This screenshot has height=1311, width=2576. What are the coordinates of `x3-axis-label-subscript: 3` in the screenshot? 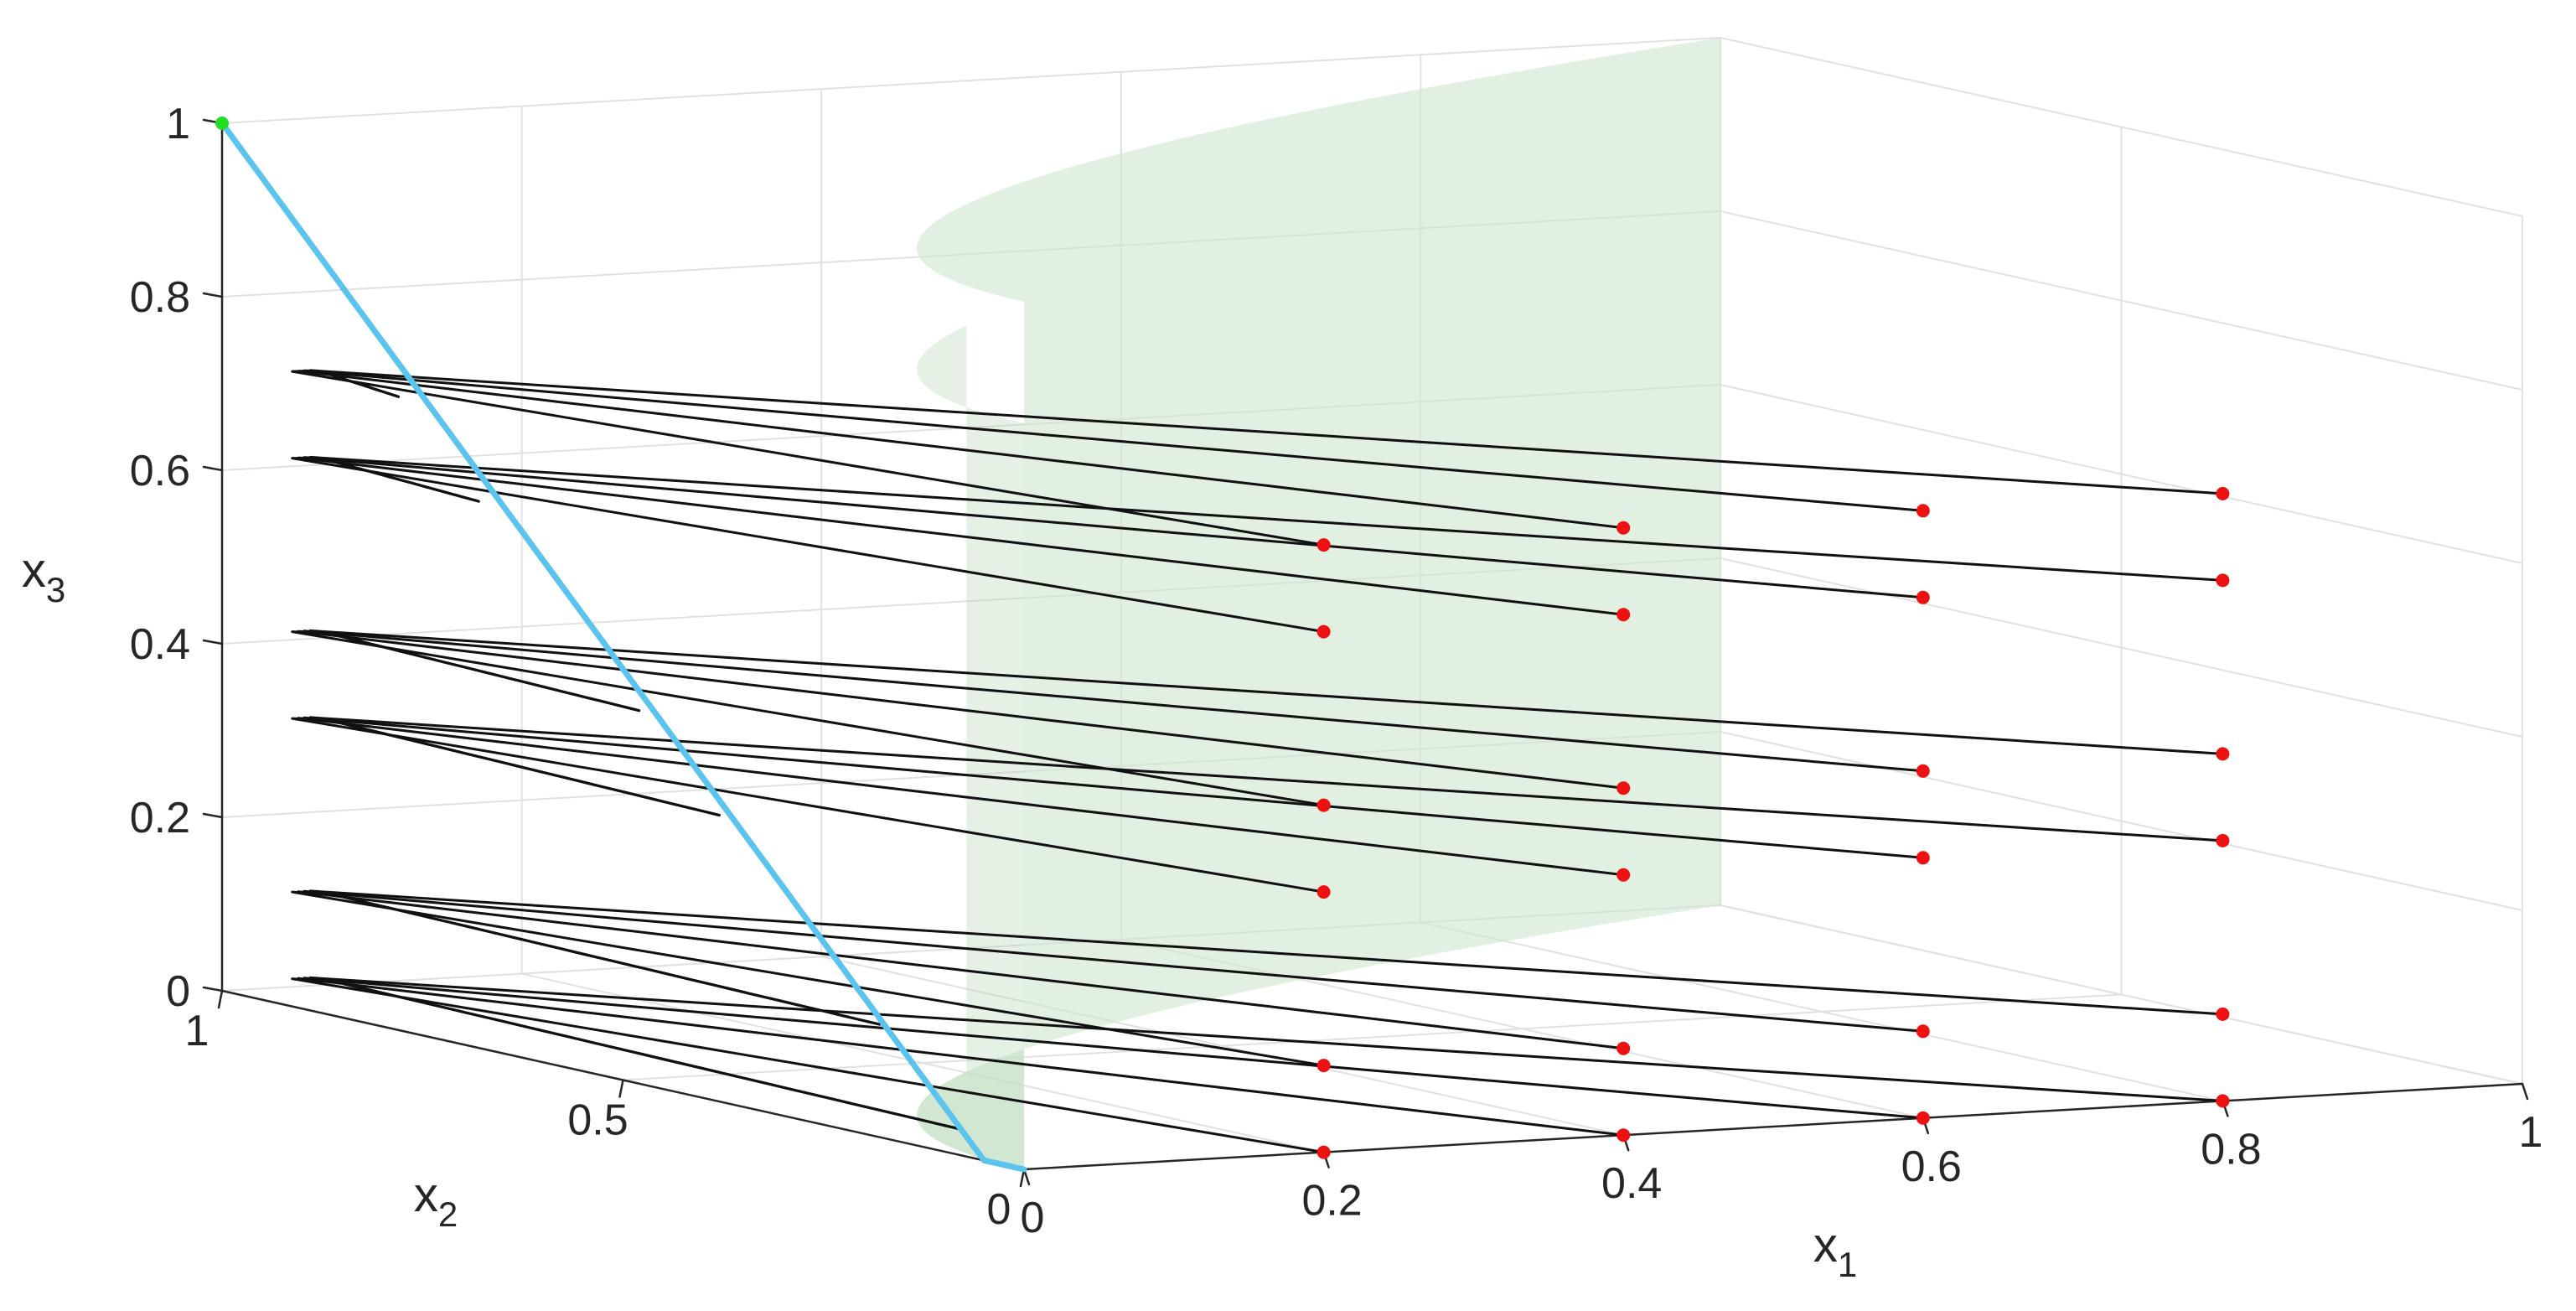 It's located at (56, 589).